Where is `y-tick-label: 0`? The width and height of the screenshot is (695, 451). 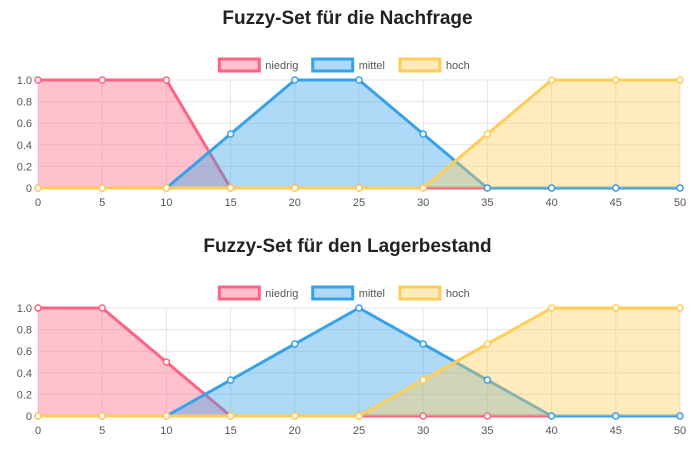 y-tick-label: 0 is located at coordinates (29, 417).